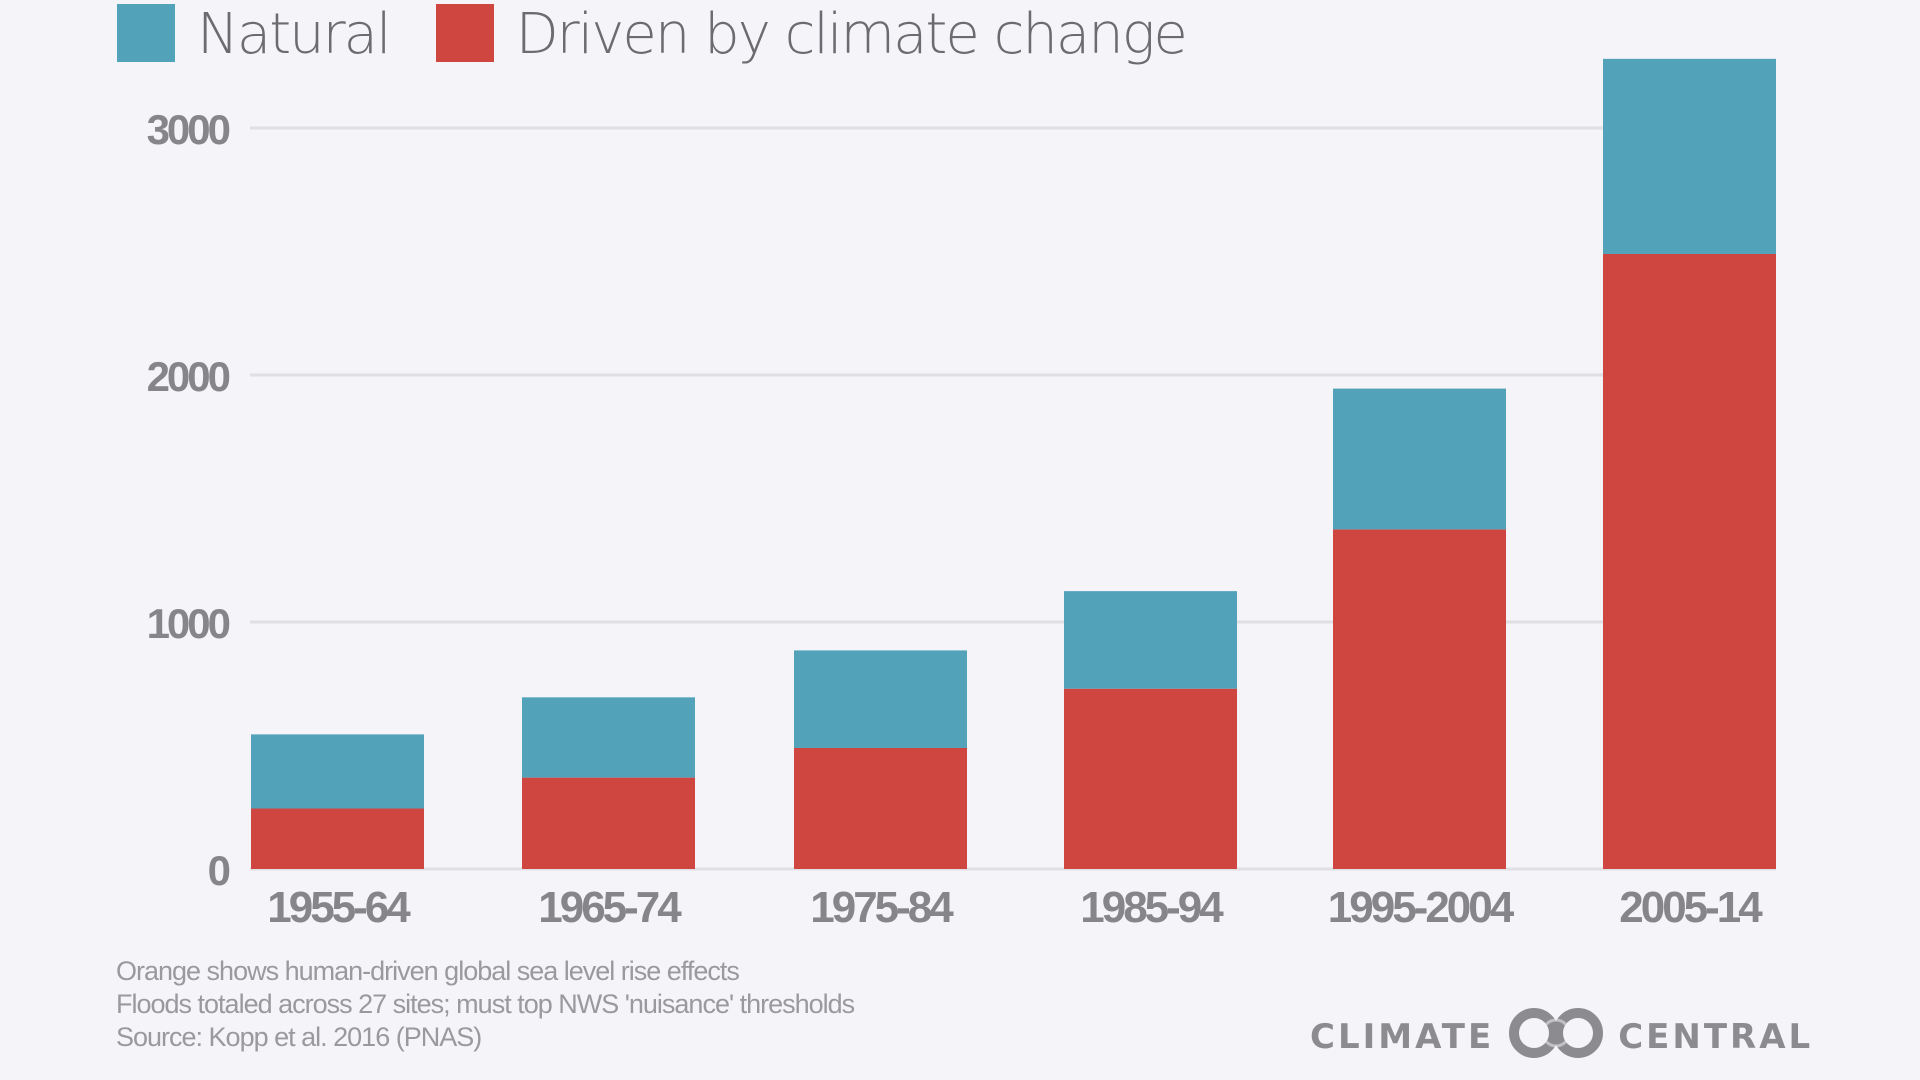 The height and width of the screenshot is (1080, 1920). I want to click on logo-text-right: CENTRAL, so click(1716, 1037).